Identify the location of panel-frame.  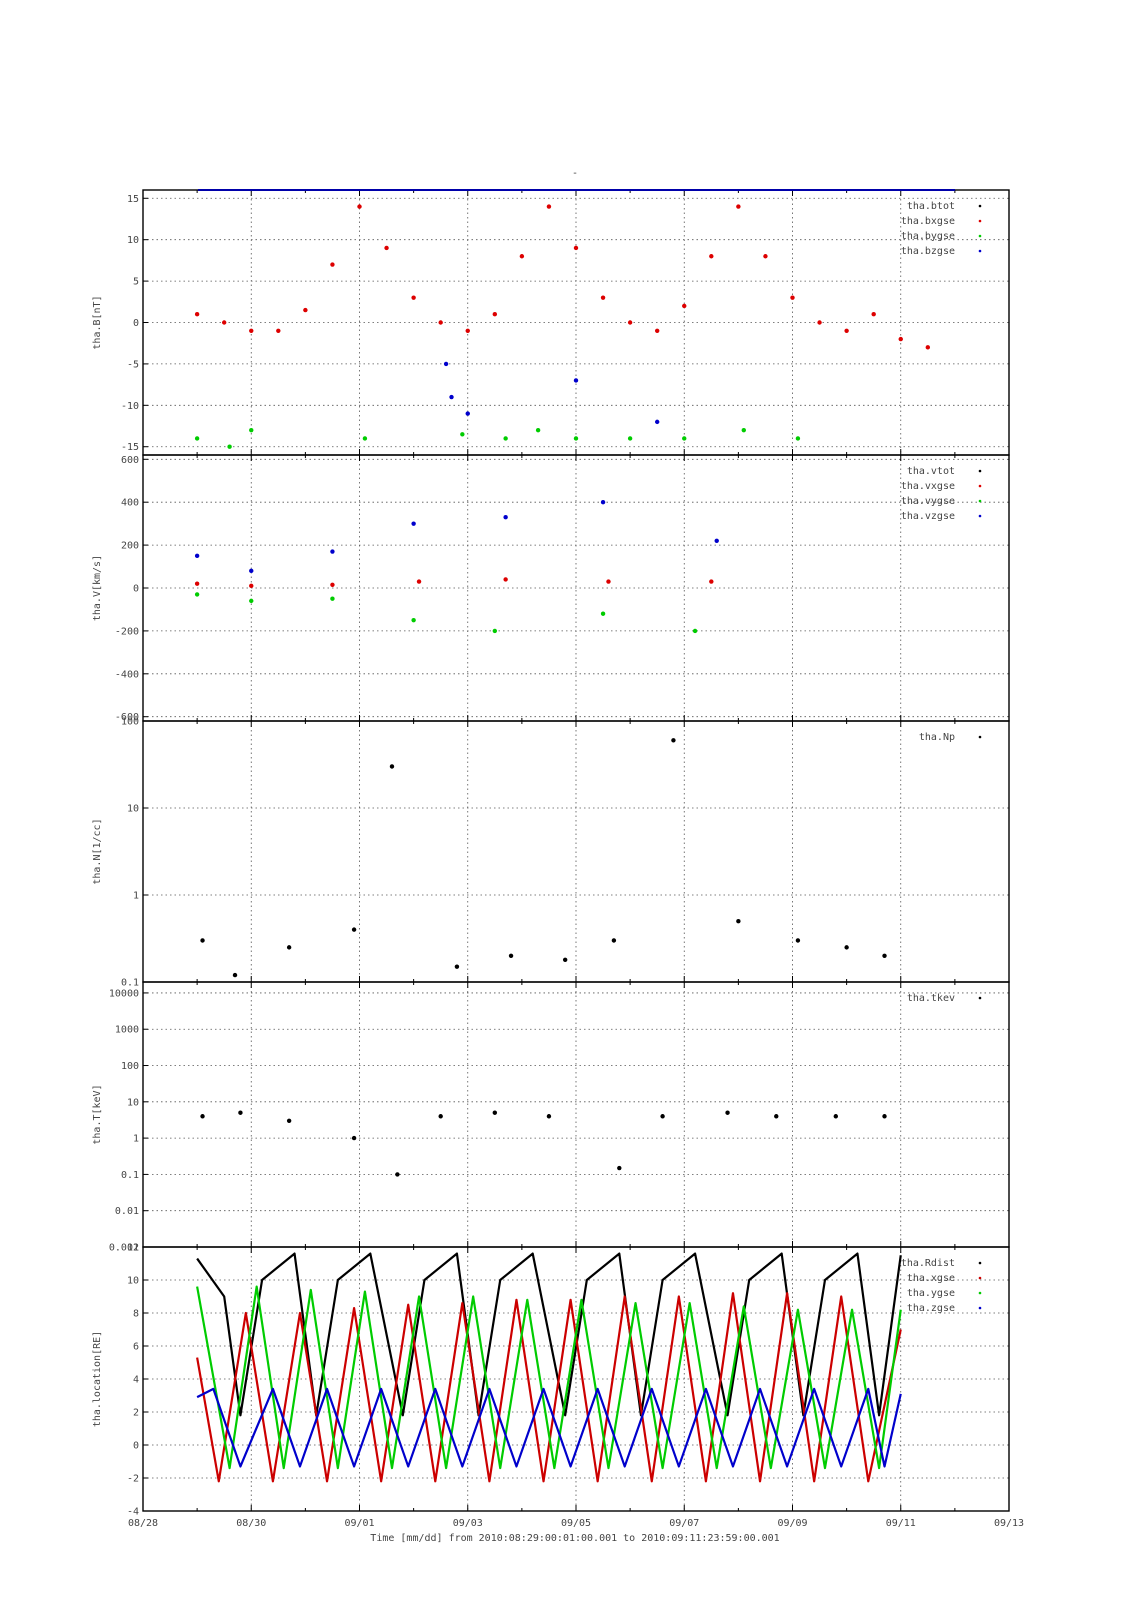
(576, 1379).